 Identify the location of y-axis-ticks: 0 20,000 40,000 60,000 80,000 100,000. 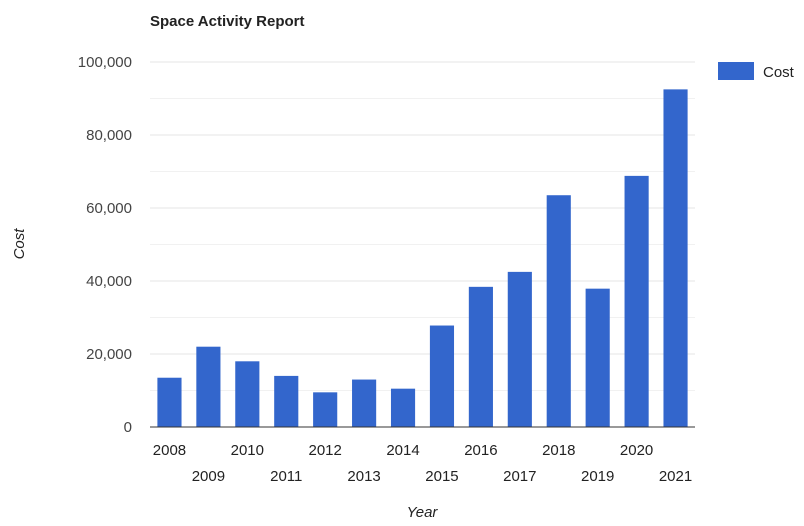
(105, 245).